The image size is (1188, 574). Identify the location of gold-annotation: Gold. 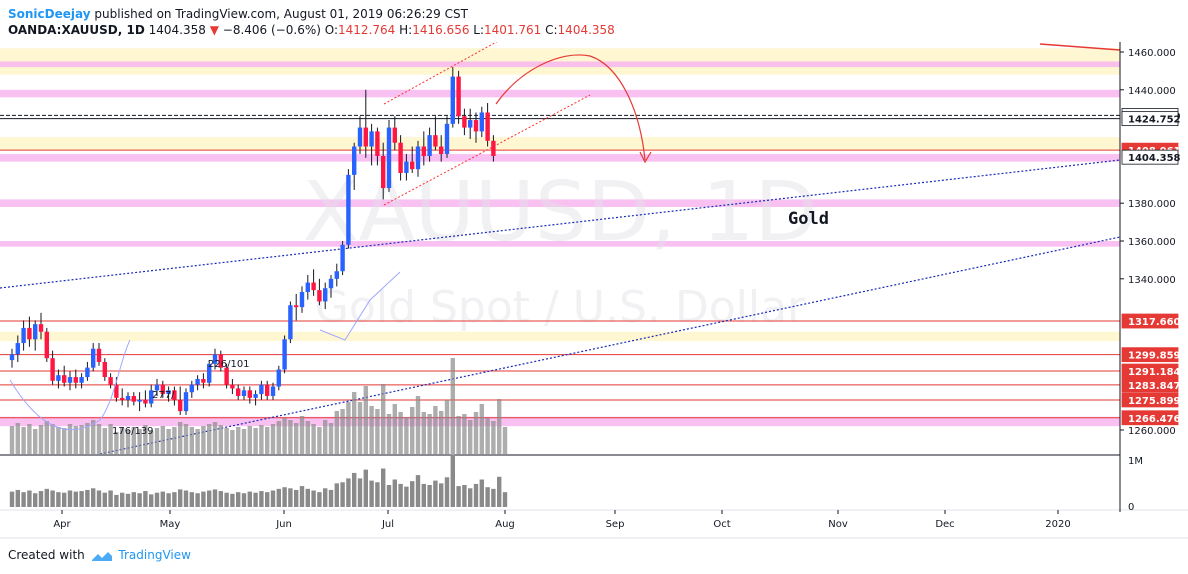
(808, 219).